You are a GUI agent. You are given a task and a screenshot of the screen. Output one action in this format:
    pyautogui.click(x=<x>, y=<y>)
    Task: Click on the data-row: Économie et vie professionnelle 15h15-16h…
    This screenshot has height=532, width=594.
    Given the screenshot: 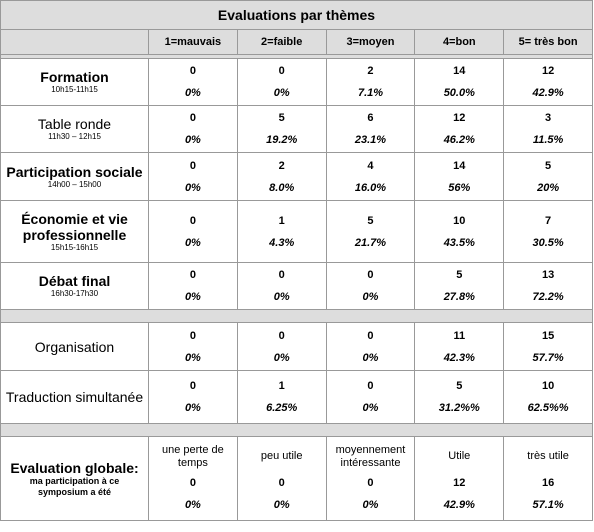 What is the action you would take?
    pyautogui.click(x=296, y=231)
    